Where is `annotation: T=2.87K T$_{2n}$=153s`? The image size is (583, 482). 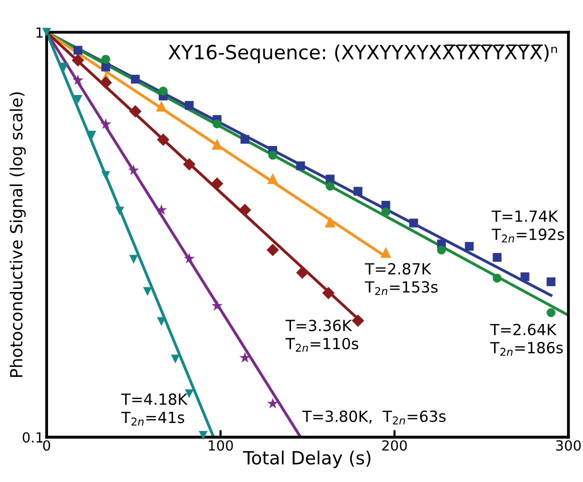
annotation: T=2.87K T$_{2n}$=153s is located at coordinates (401, 279).